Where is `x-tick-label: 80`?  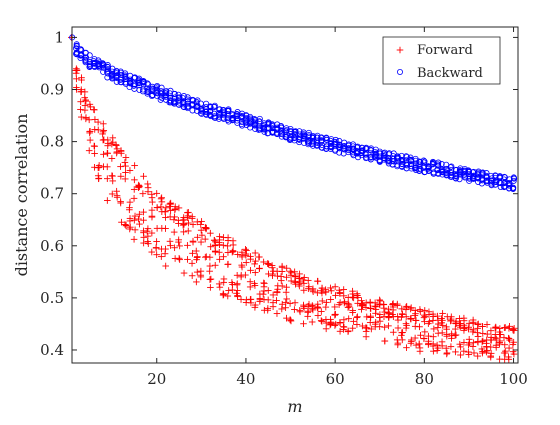 x-tick-label: 80 is located at coordinates (424, 379).